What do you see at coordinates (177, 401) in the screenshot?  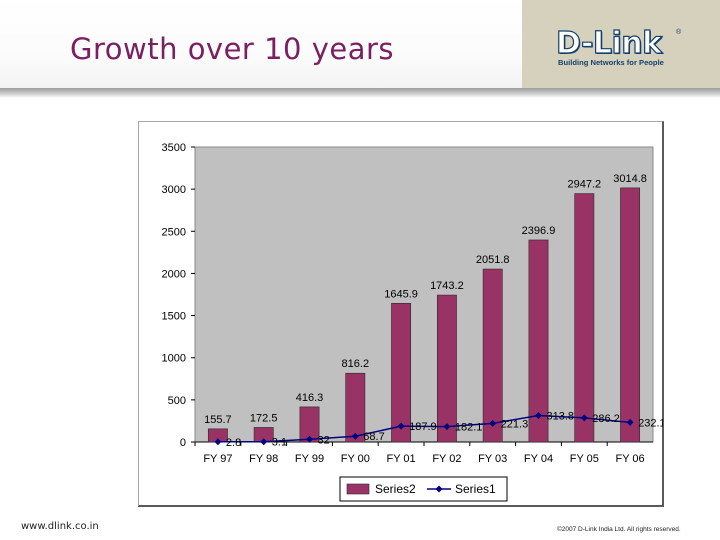 I see `y-tick-label: 500` at bounding box center [177, 401].